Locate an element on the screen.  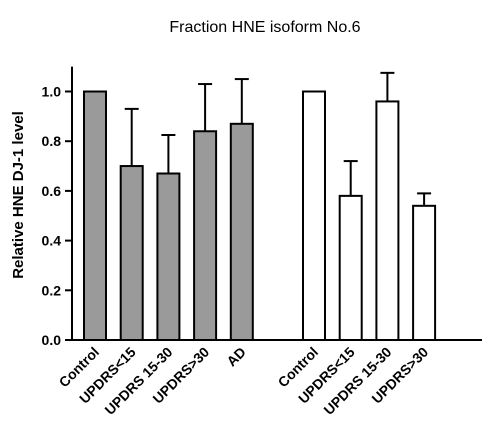
bar-updrs-30-g1 is located at coordinates (205, 235).